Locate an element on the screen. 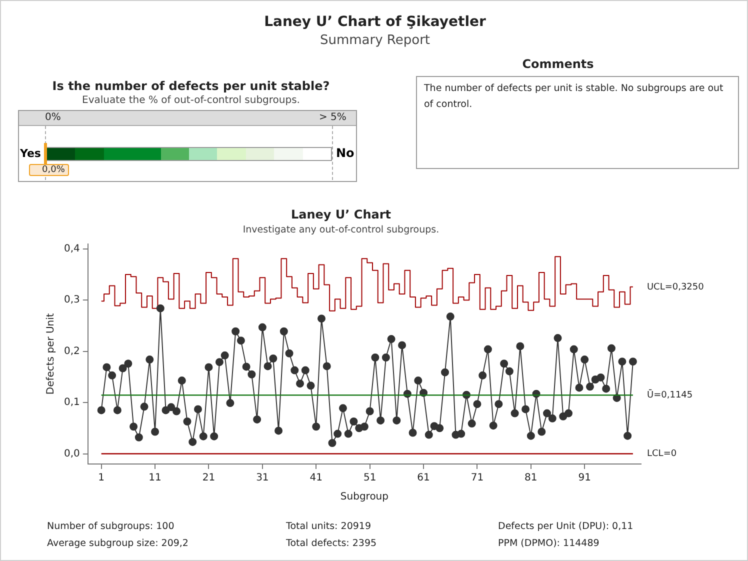 The width and height of the screenshot is (748, 561). text: > 5% is located at coordinates (332, 117).